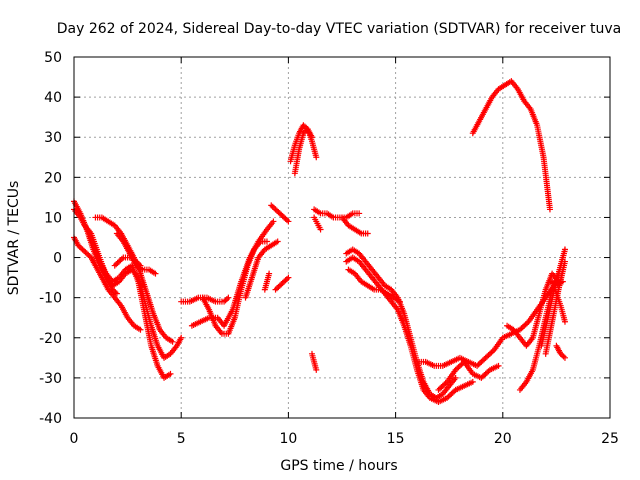 The width and height of the screenshot is (640, 480). What do you see at coordinates (338, 466) in the screenshot?
I see `x-axis-label: GPS time / hours` at bounding box center [338, 466].